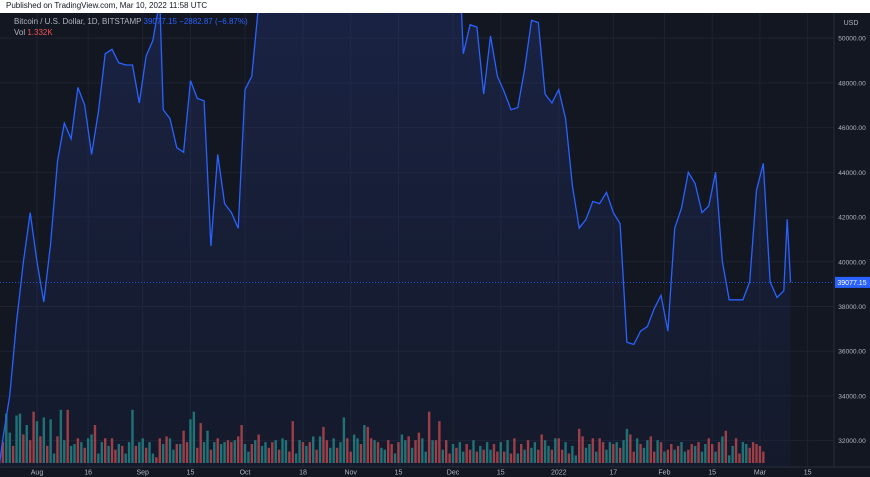 This screenshot has width=870, height=477. Describe the element at coordinates (160, 21) in the screenshot. I see `last-price-value: 39077.15` at that location.